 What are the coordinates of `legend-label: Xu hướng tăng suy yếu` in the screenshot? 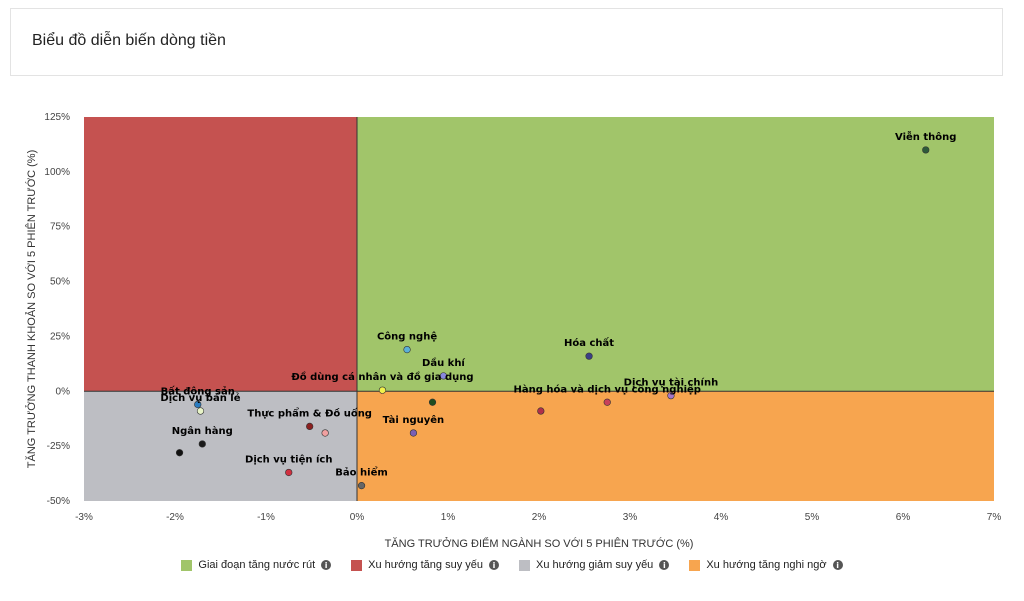 It's located at (425, 565).